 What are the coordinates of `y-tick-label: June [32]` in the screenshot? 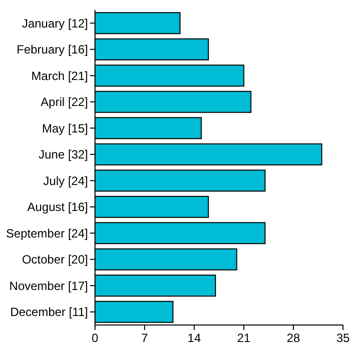 It's located at (63, 155).